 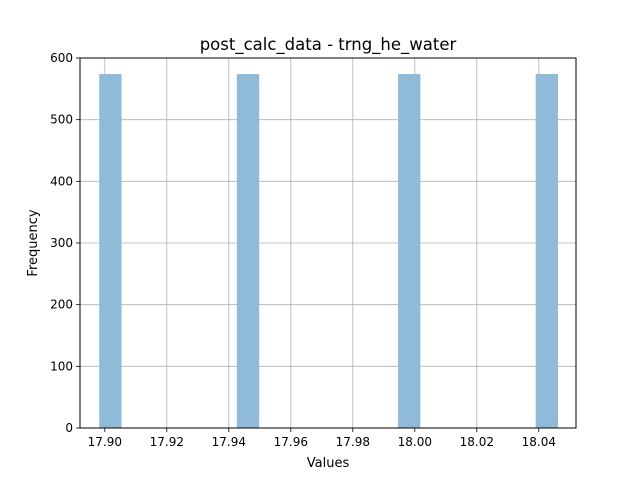 I want to click on y-tick-label-1: 100, so click(x=61, y=366).